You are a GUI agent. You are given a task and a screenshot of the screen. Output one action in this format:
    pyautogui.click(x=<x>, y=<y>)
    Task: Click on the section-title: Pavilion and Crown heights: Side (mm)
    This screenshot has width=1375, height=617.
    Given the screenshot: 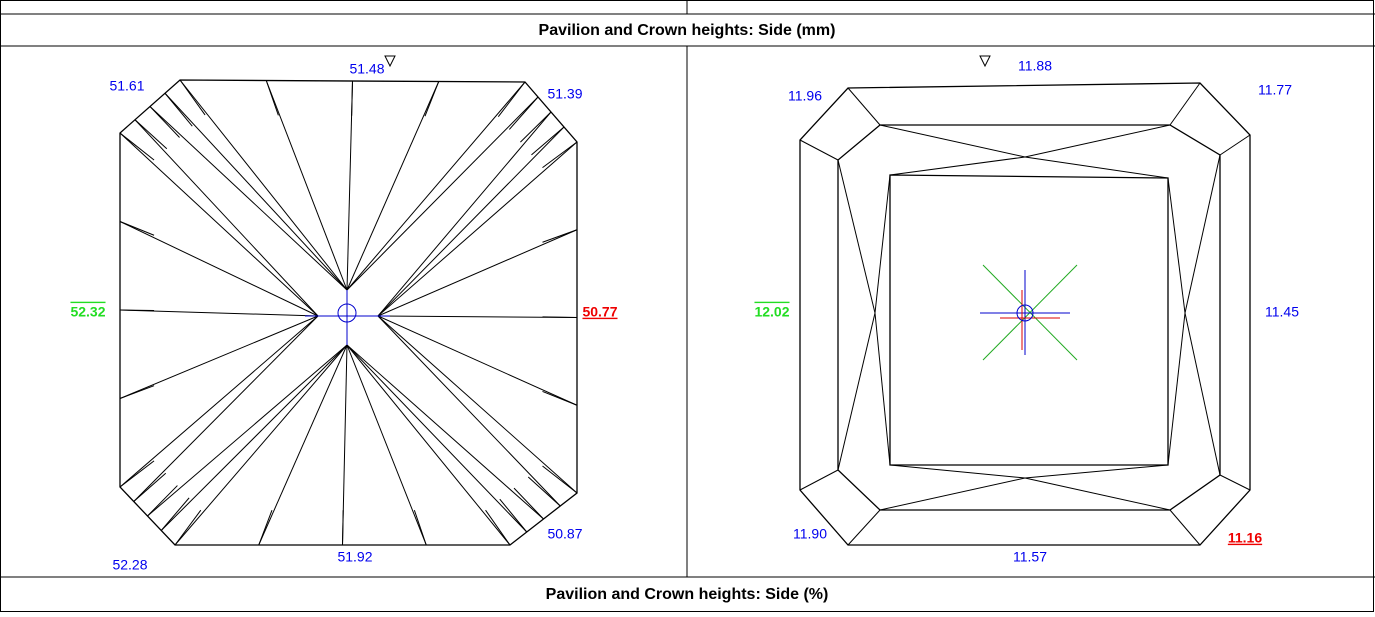 What is the action you would take?
    pyautogui.click(x=687, y=30)
    